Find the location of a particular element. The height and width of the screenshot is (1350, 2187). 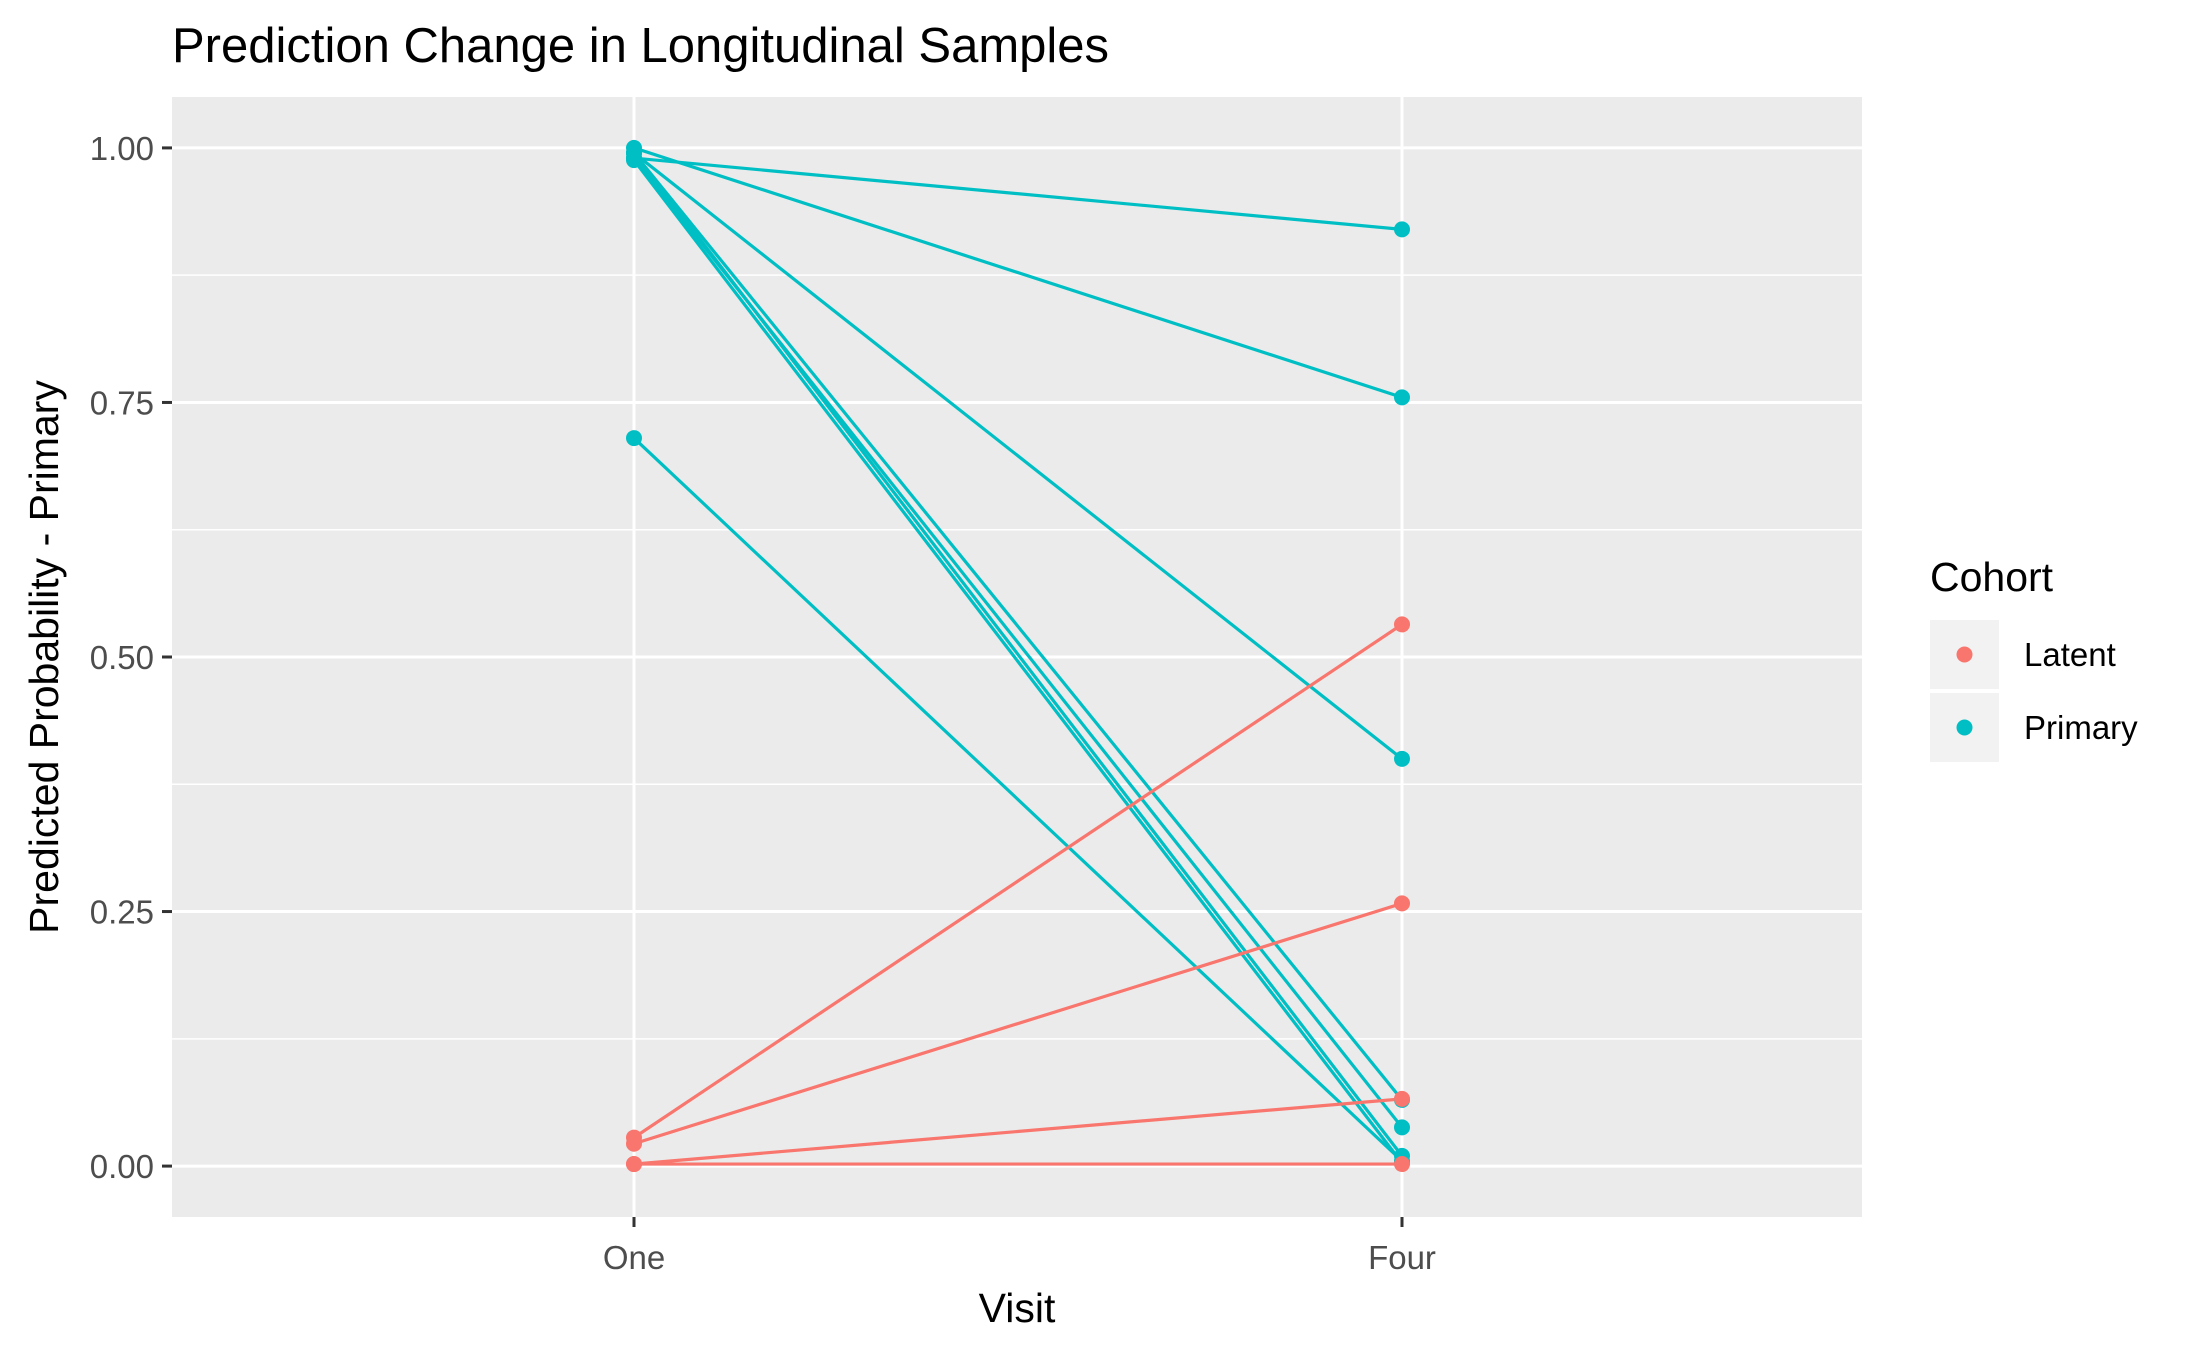

legend-label-latent: Latent is located at coordinates (2070, 654).